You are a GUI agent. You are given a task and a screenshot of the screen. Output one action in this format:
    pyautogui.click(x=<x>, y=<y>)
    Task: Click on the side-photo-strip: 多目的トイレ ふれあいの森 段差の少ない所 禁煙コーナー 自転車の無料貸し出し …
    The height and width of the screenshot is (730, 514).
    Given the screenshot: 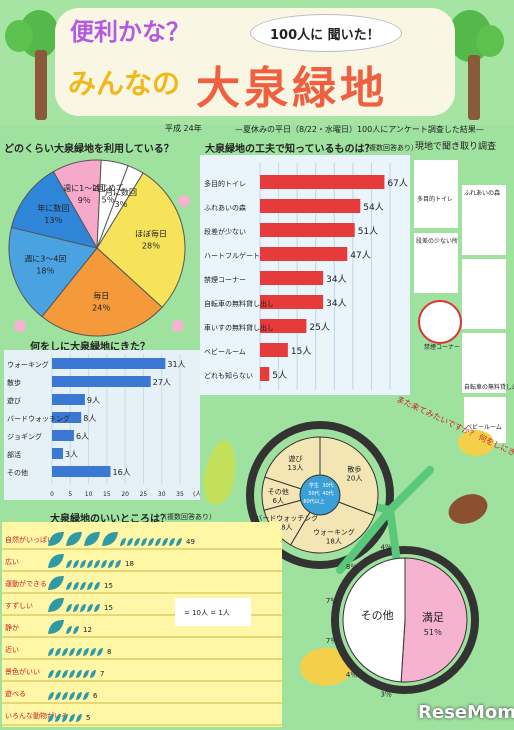 What is the action you would take?
    pyautogui.click(x=463, y=299)
    